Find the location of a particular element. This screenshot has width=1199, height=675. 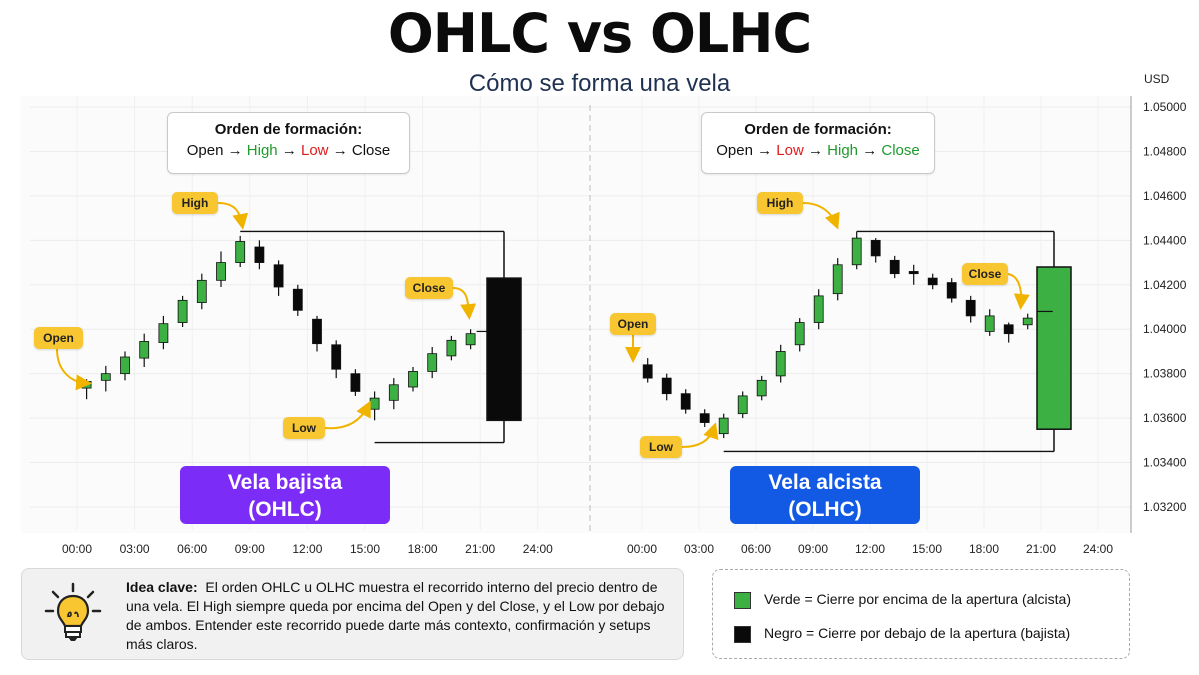

y-axis-unit: USD is located at coordinates (1157, 79).